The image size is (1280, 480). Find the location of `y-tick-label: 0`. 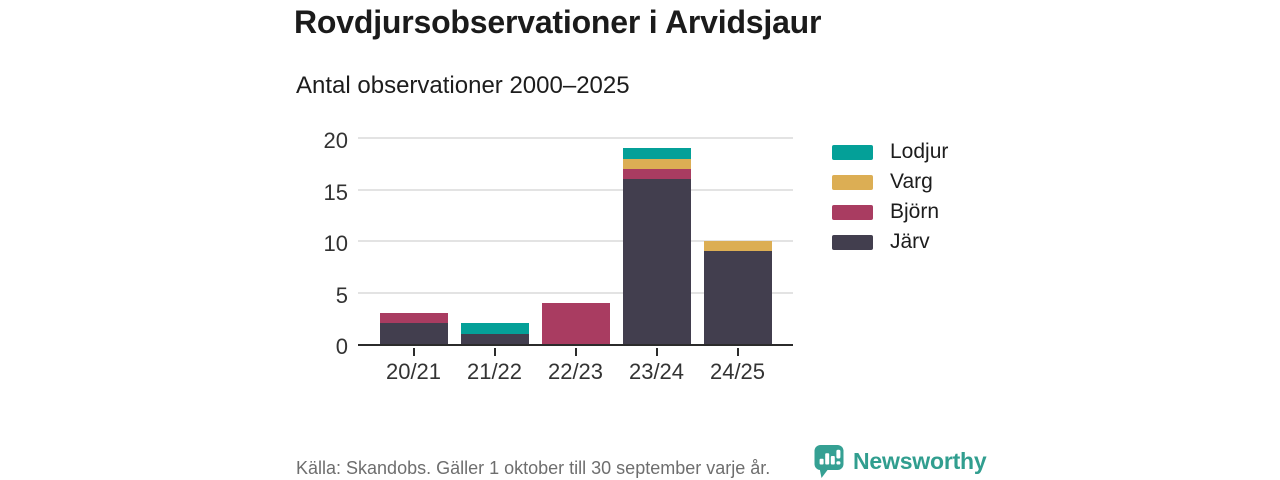

y-tick-label: 0 is located at coordinates (341, 346).